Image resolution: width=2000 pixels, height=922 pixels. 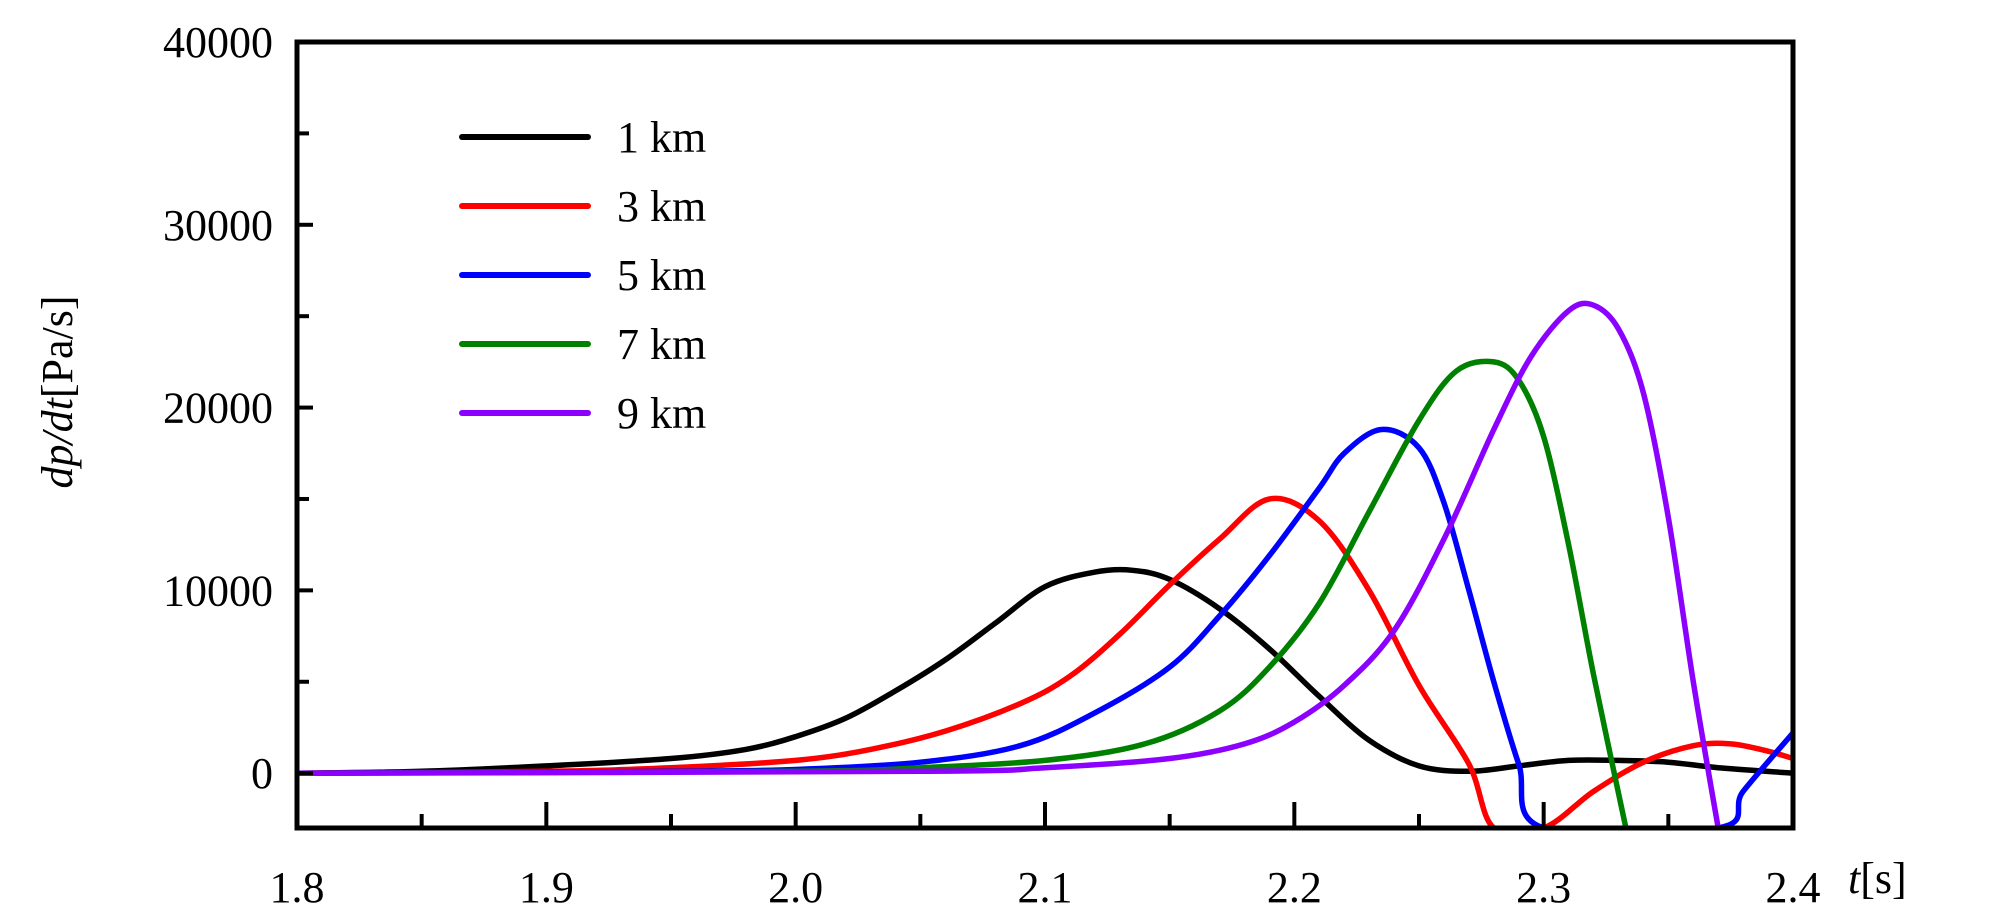 I want to click on y-tick-label: 40000, so click(x=218, y=42).